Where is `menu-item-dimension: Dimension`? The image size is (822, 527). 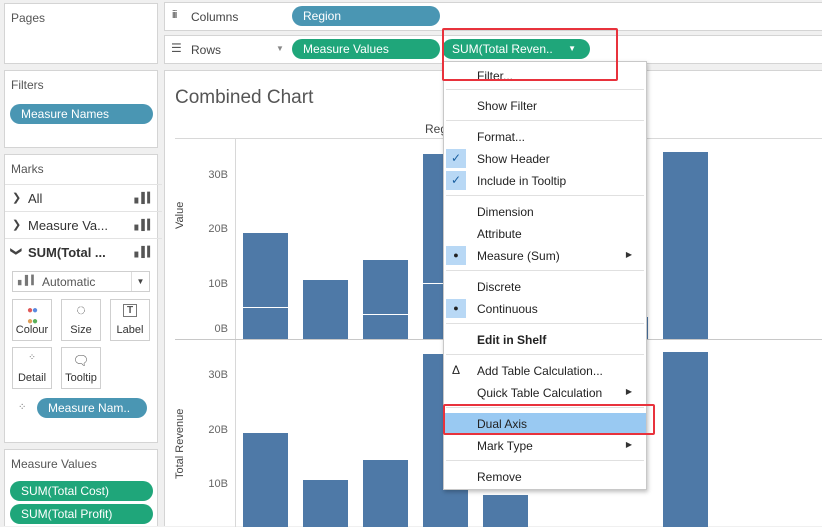
menu-item-dimension: Dimension is located at coordinates (545, 211).